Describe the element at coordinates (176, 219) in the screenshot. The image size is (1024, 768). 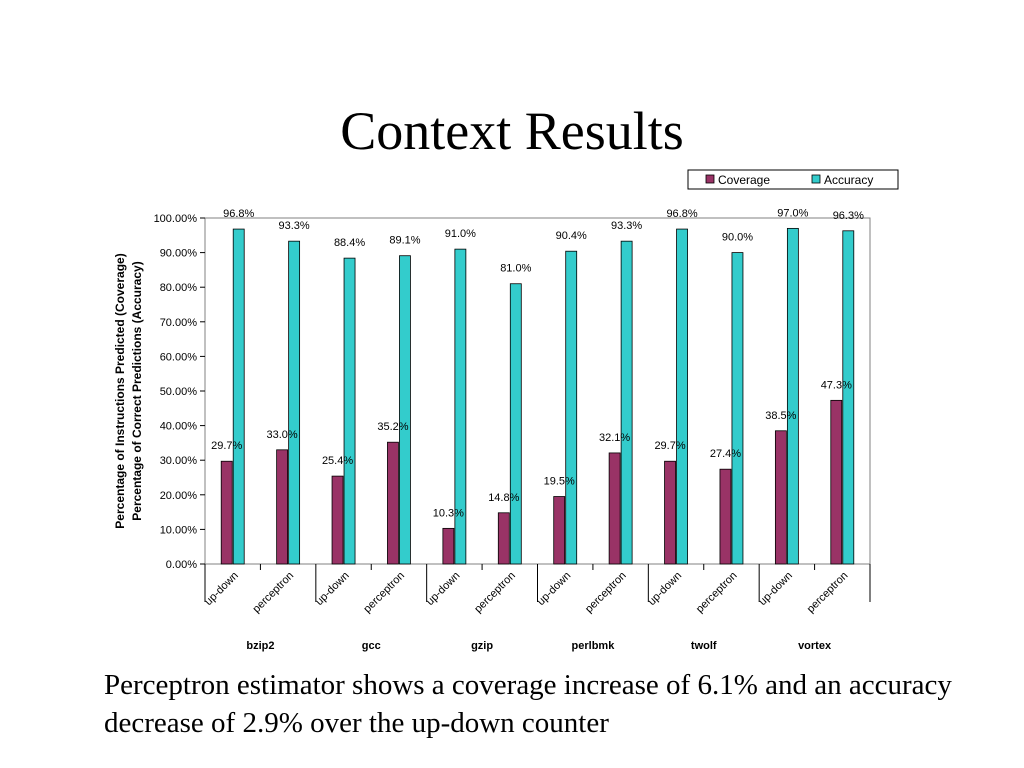
I see `y-tick-label: 100.00%` at that location.